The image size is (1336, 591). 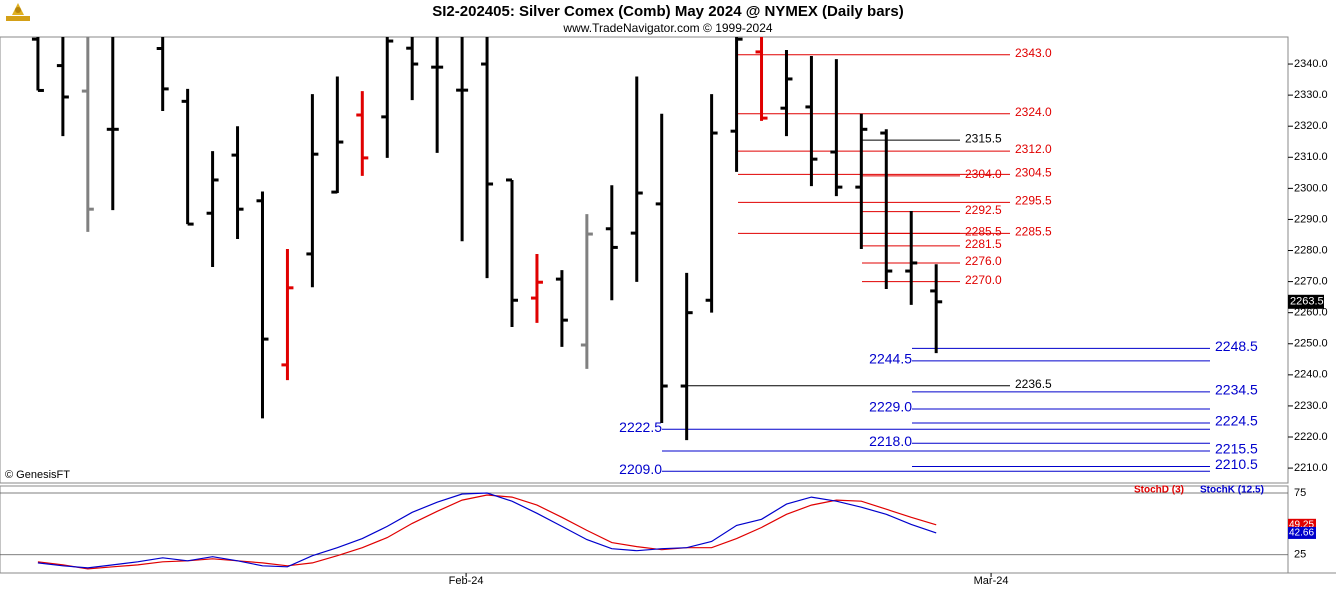 I want to click on y-tick-label: 2210.0, so click(x=1311, y=468).